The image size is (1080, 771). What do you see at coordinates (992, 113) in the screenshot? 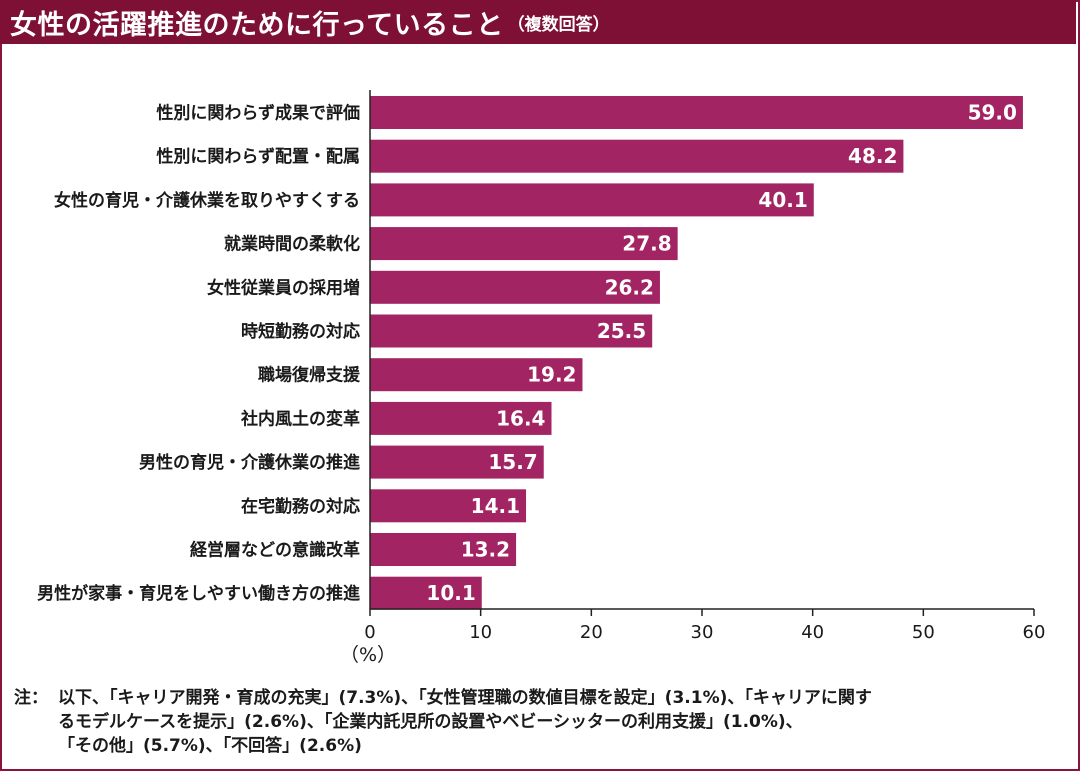
I see `value-label: 59.0` at bounding box center [992, 113].